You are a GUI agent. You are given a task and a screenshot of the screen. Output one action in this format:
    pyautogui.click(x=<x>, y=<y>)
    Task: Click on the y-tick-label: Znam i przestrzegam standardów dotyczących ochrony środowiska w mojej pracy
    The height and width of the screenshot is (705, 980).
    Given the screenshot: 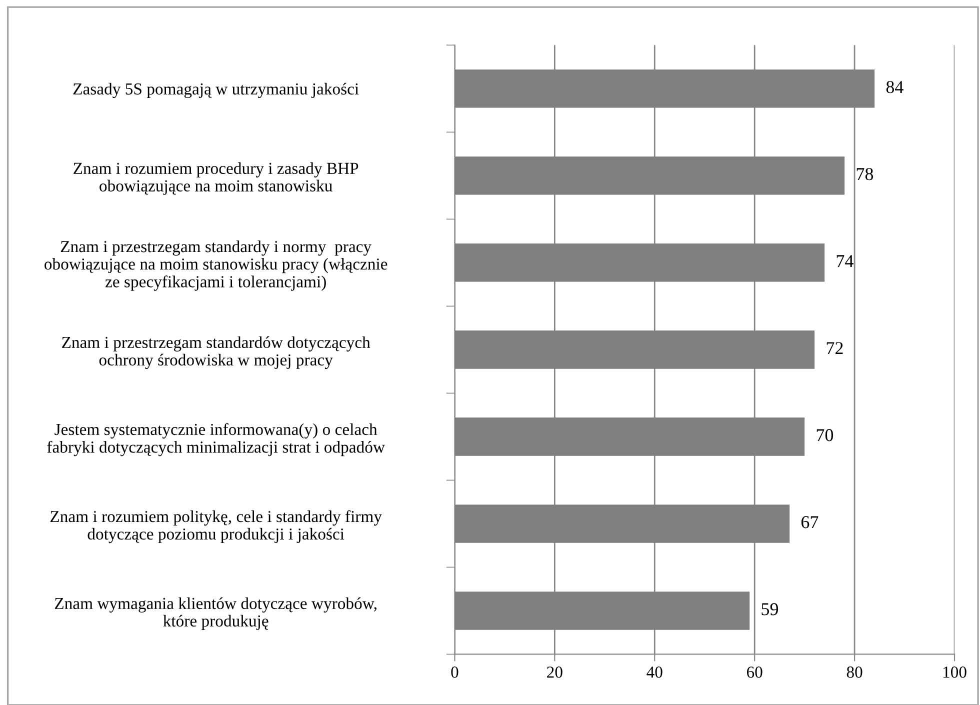 What is the action you would take?
    pyautogui.click(x=216, y=352)
    